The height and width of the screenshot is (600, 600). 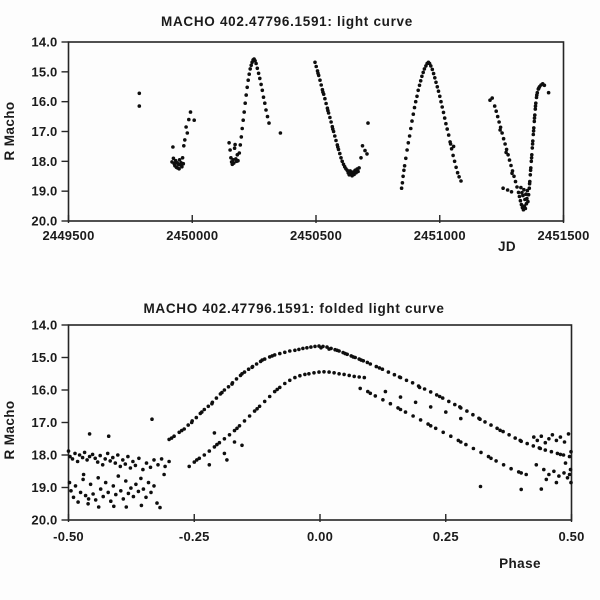 I want to click on chart-title-light-curve: MACHO 402.47796.1591: light curve, so click(x=287, y=21).